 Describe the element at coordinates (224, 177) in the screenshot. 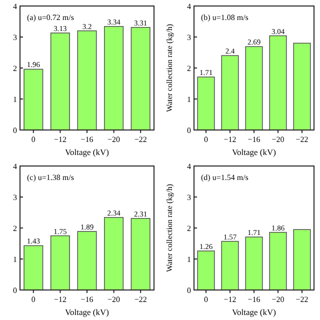

I see `annotation: (d) u=1.54 m/s` at that location.